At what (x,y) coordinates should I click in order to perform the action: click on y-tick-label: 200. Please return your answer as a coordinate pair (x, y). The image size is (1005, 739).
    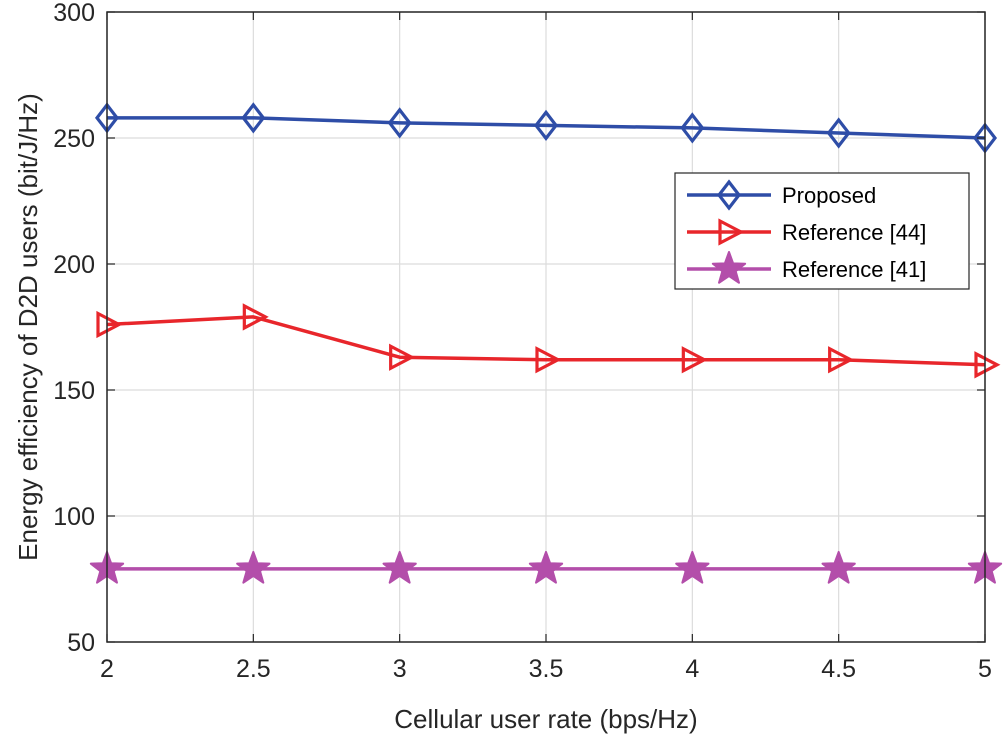
    Looking at the image, I should click on (74, 265).